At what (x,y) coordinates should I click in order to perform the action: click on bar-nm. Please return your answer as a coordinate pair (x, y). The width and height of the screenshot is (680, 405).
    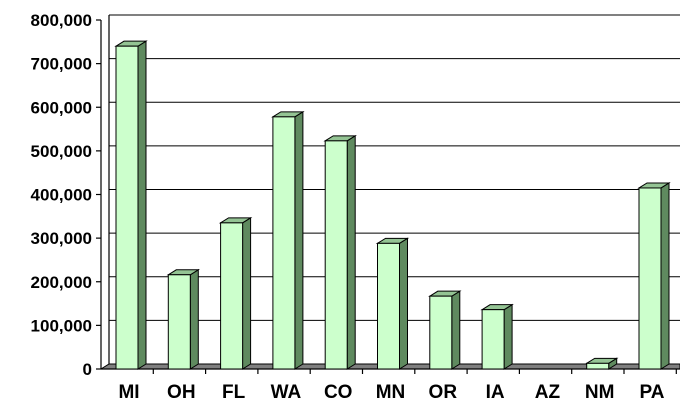
    Looking at the image, I should click on (601, 363).